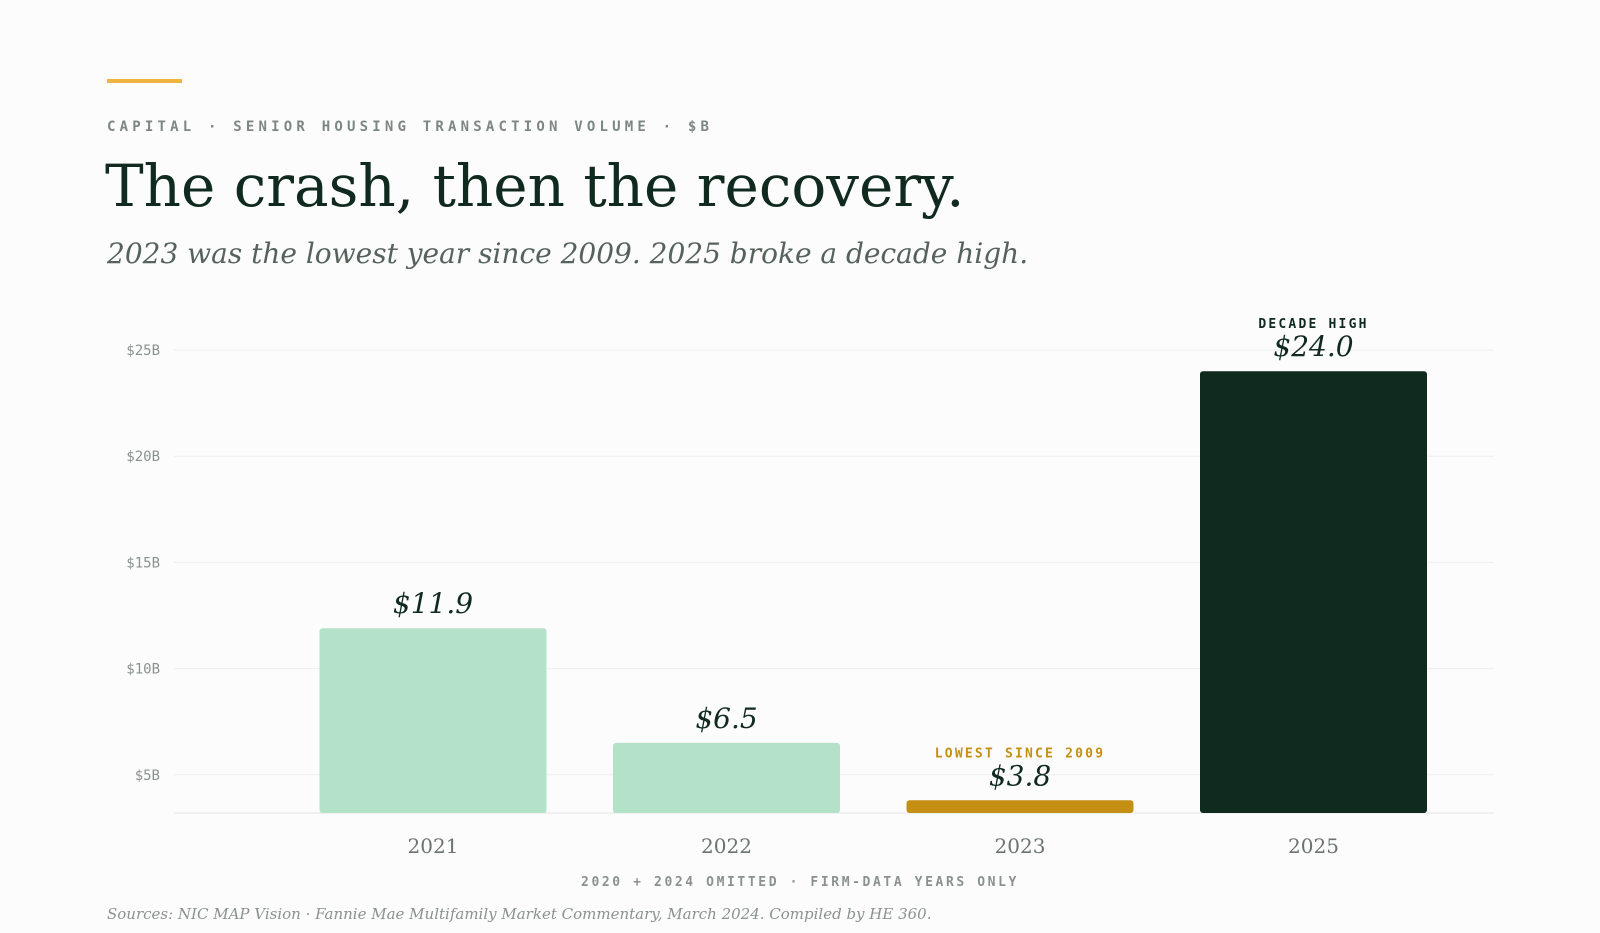 Image resolution: width=1600 pixels, height=933 pixels. I want to click on bar-2021, so click(433, 720).